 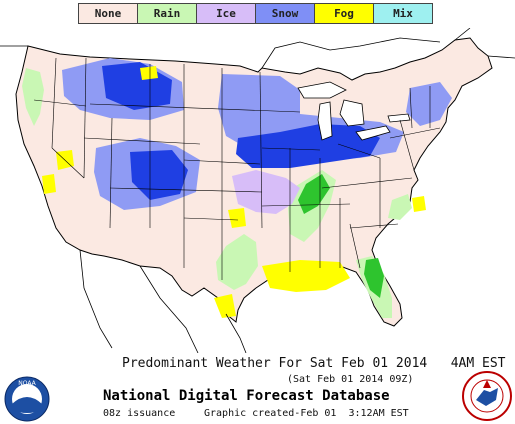 I want to click on legend-snow: Snow, so click(x=285, y=13).